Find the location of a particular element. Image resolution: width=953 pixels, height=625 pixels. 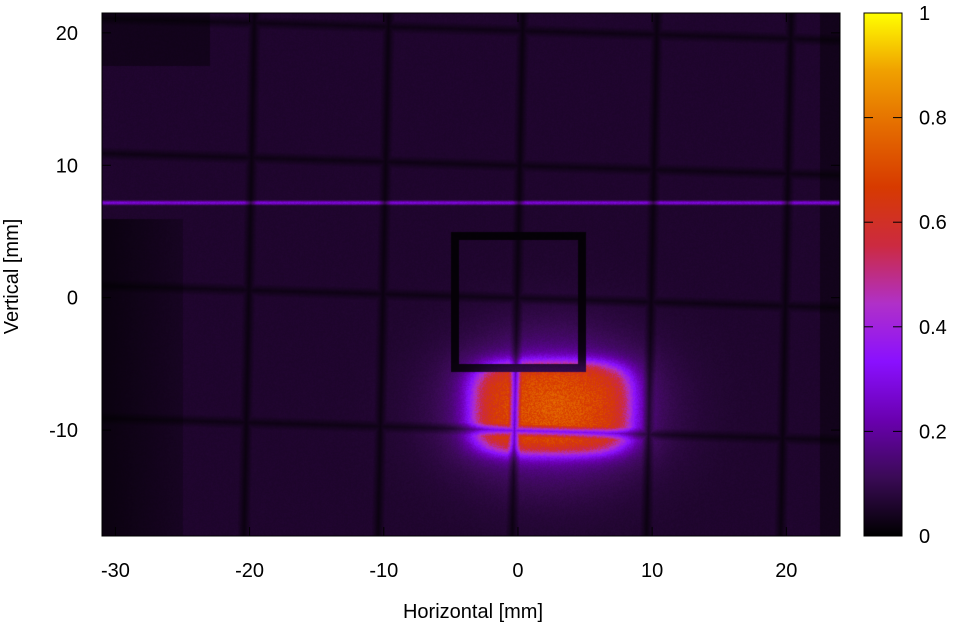

colorbar-tick-label: 1 is located at coordinates (924, 14).